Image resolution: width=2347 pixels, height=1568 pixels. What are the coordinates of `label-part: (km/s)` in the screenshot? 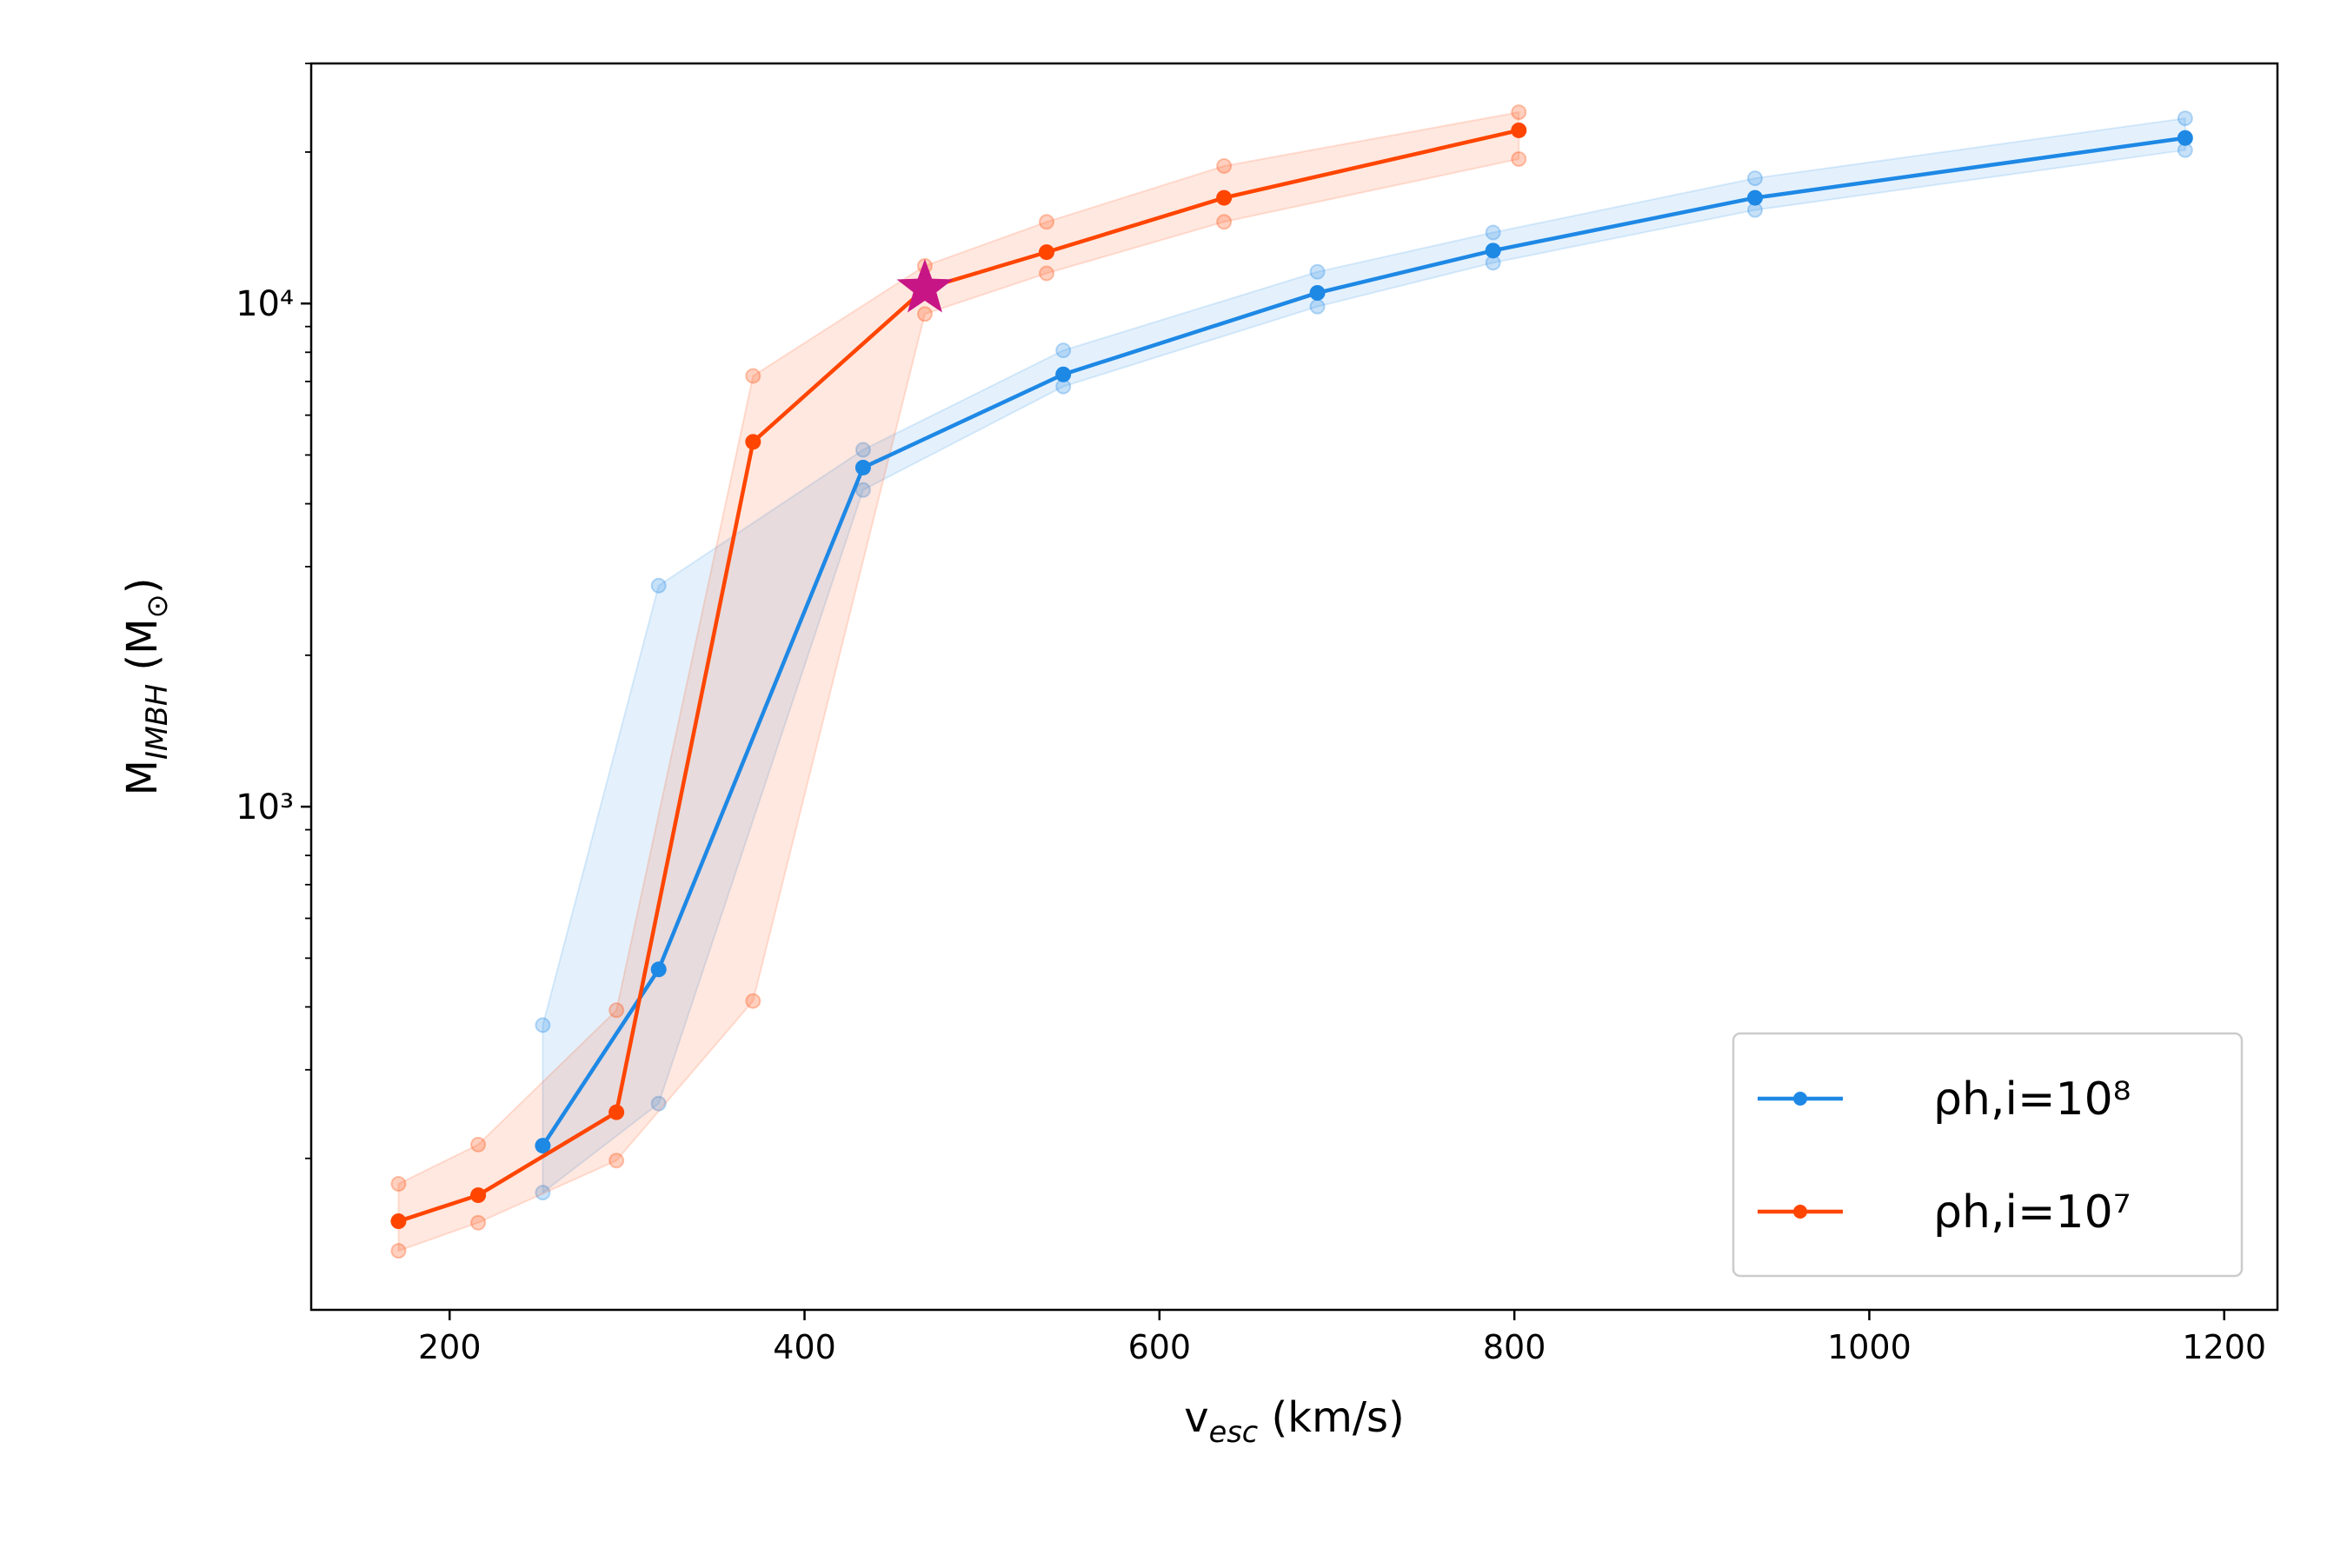 It's located at (1331, 1417).